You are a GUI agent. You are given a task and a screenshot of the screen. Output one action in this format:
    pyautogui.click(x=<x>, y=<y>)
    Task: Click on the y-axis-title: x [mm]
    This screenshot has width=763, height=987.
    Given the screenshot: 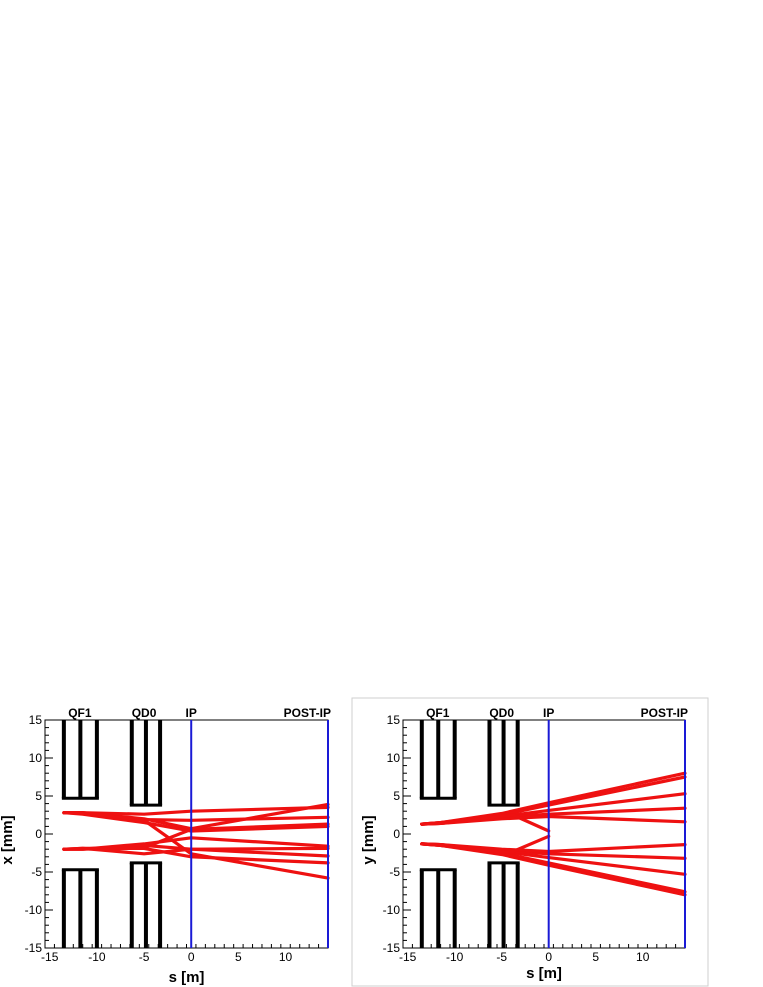 What is the action you would take?
    pyautogui.click(x=8, y=839)
    